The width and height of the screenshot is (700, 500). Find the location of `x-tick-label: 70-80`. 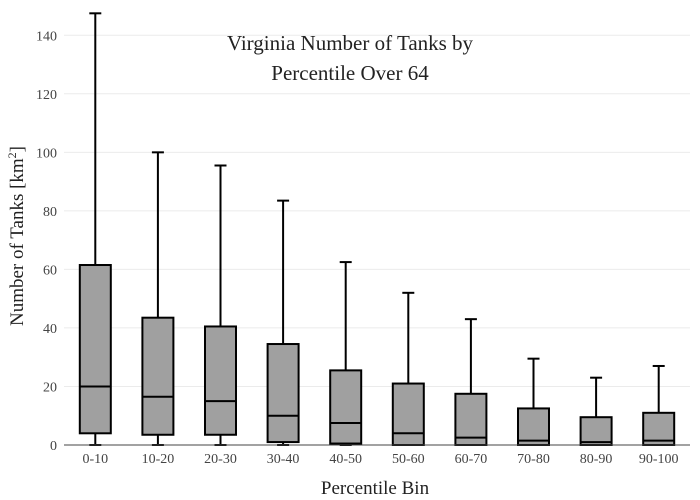

x-tick-label: 70-80 is located at coordinates (533, 459).